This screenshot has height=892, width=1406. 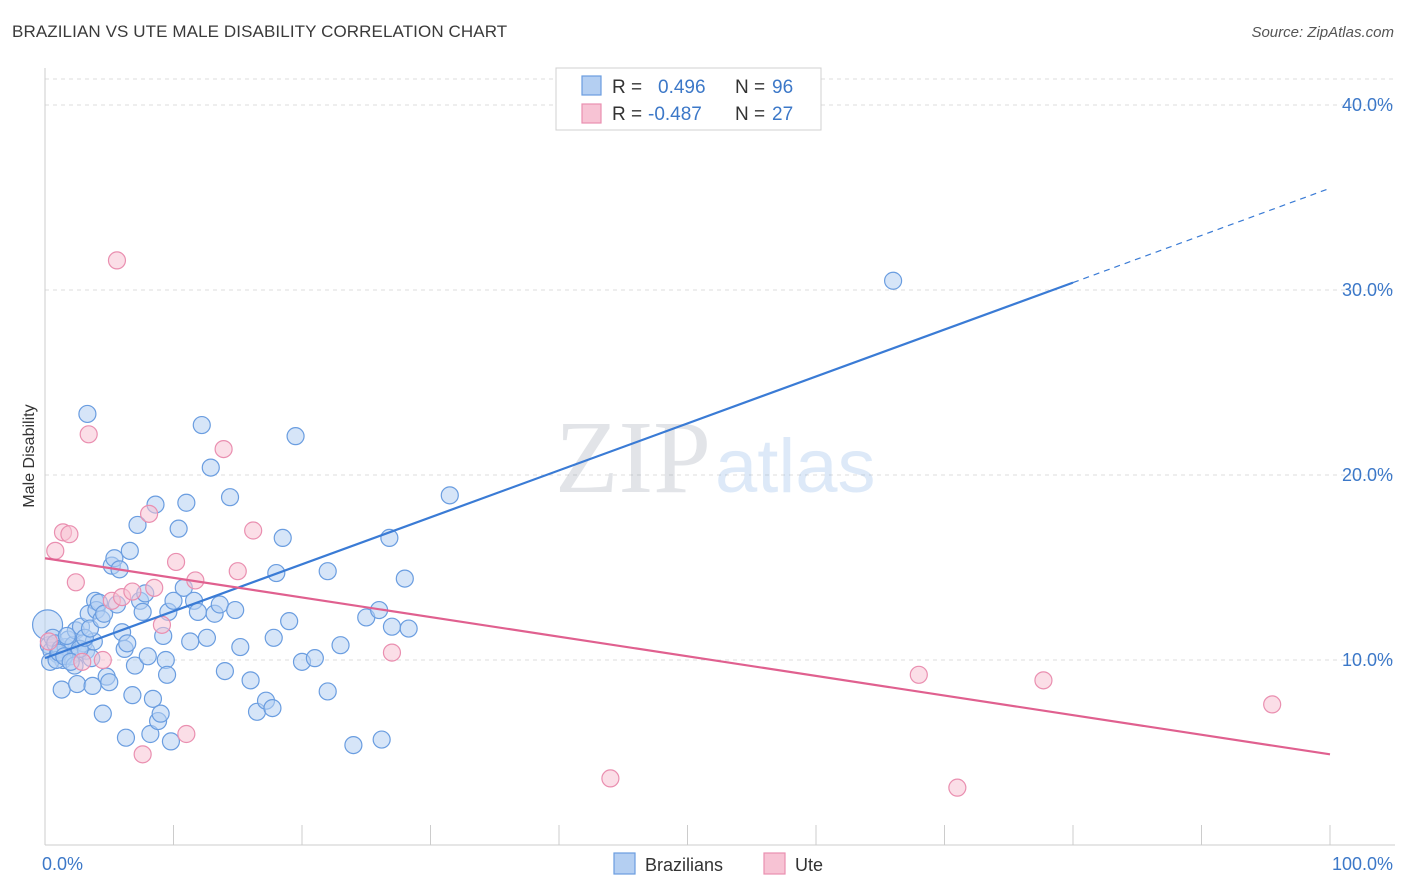 I want to click on watermark-zip: ZIP, so click(x=633, y=457).